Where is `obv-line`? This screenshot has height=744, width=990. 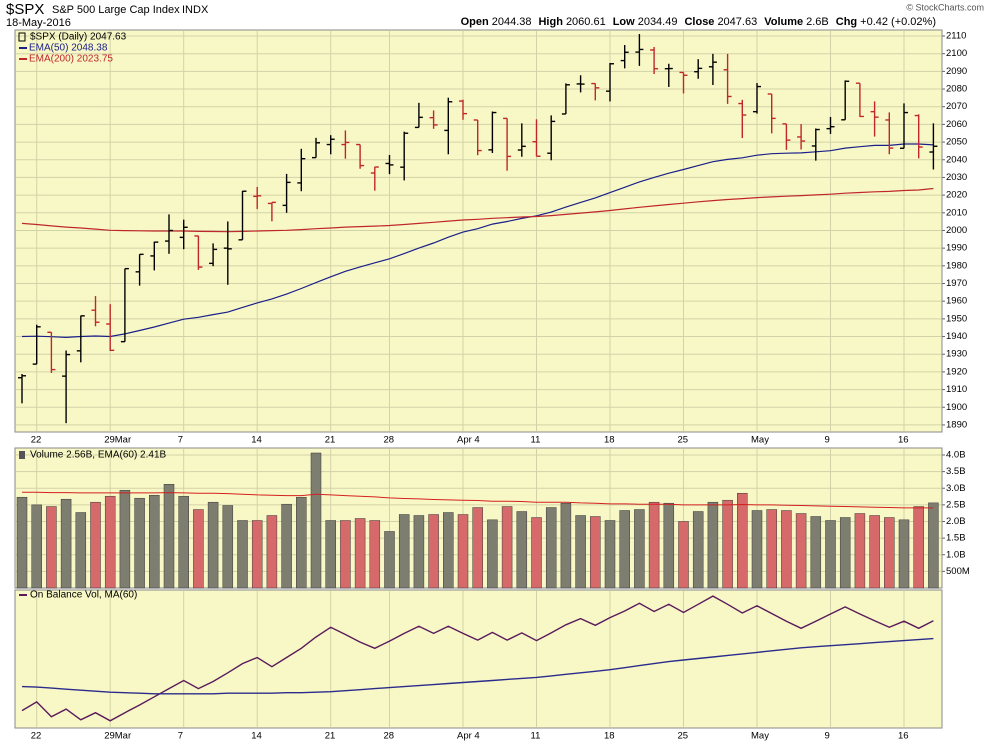
obv-line is located at coordinates (477, 666).